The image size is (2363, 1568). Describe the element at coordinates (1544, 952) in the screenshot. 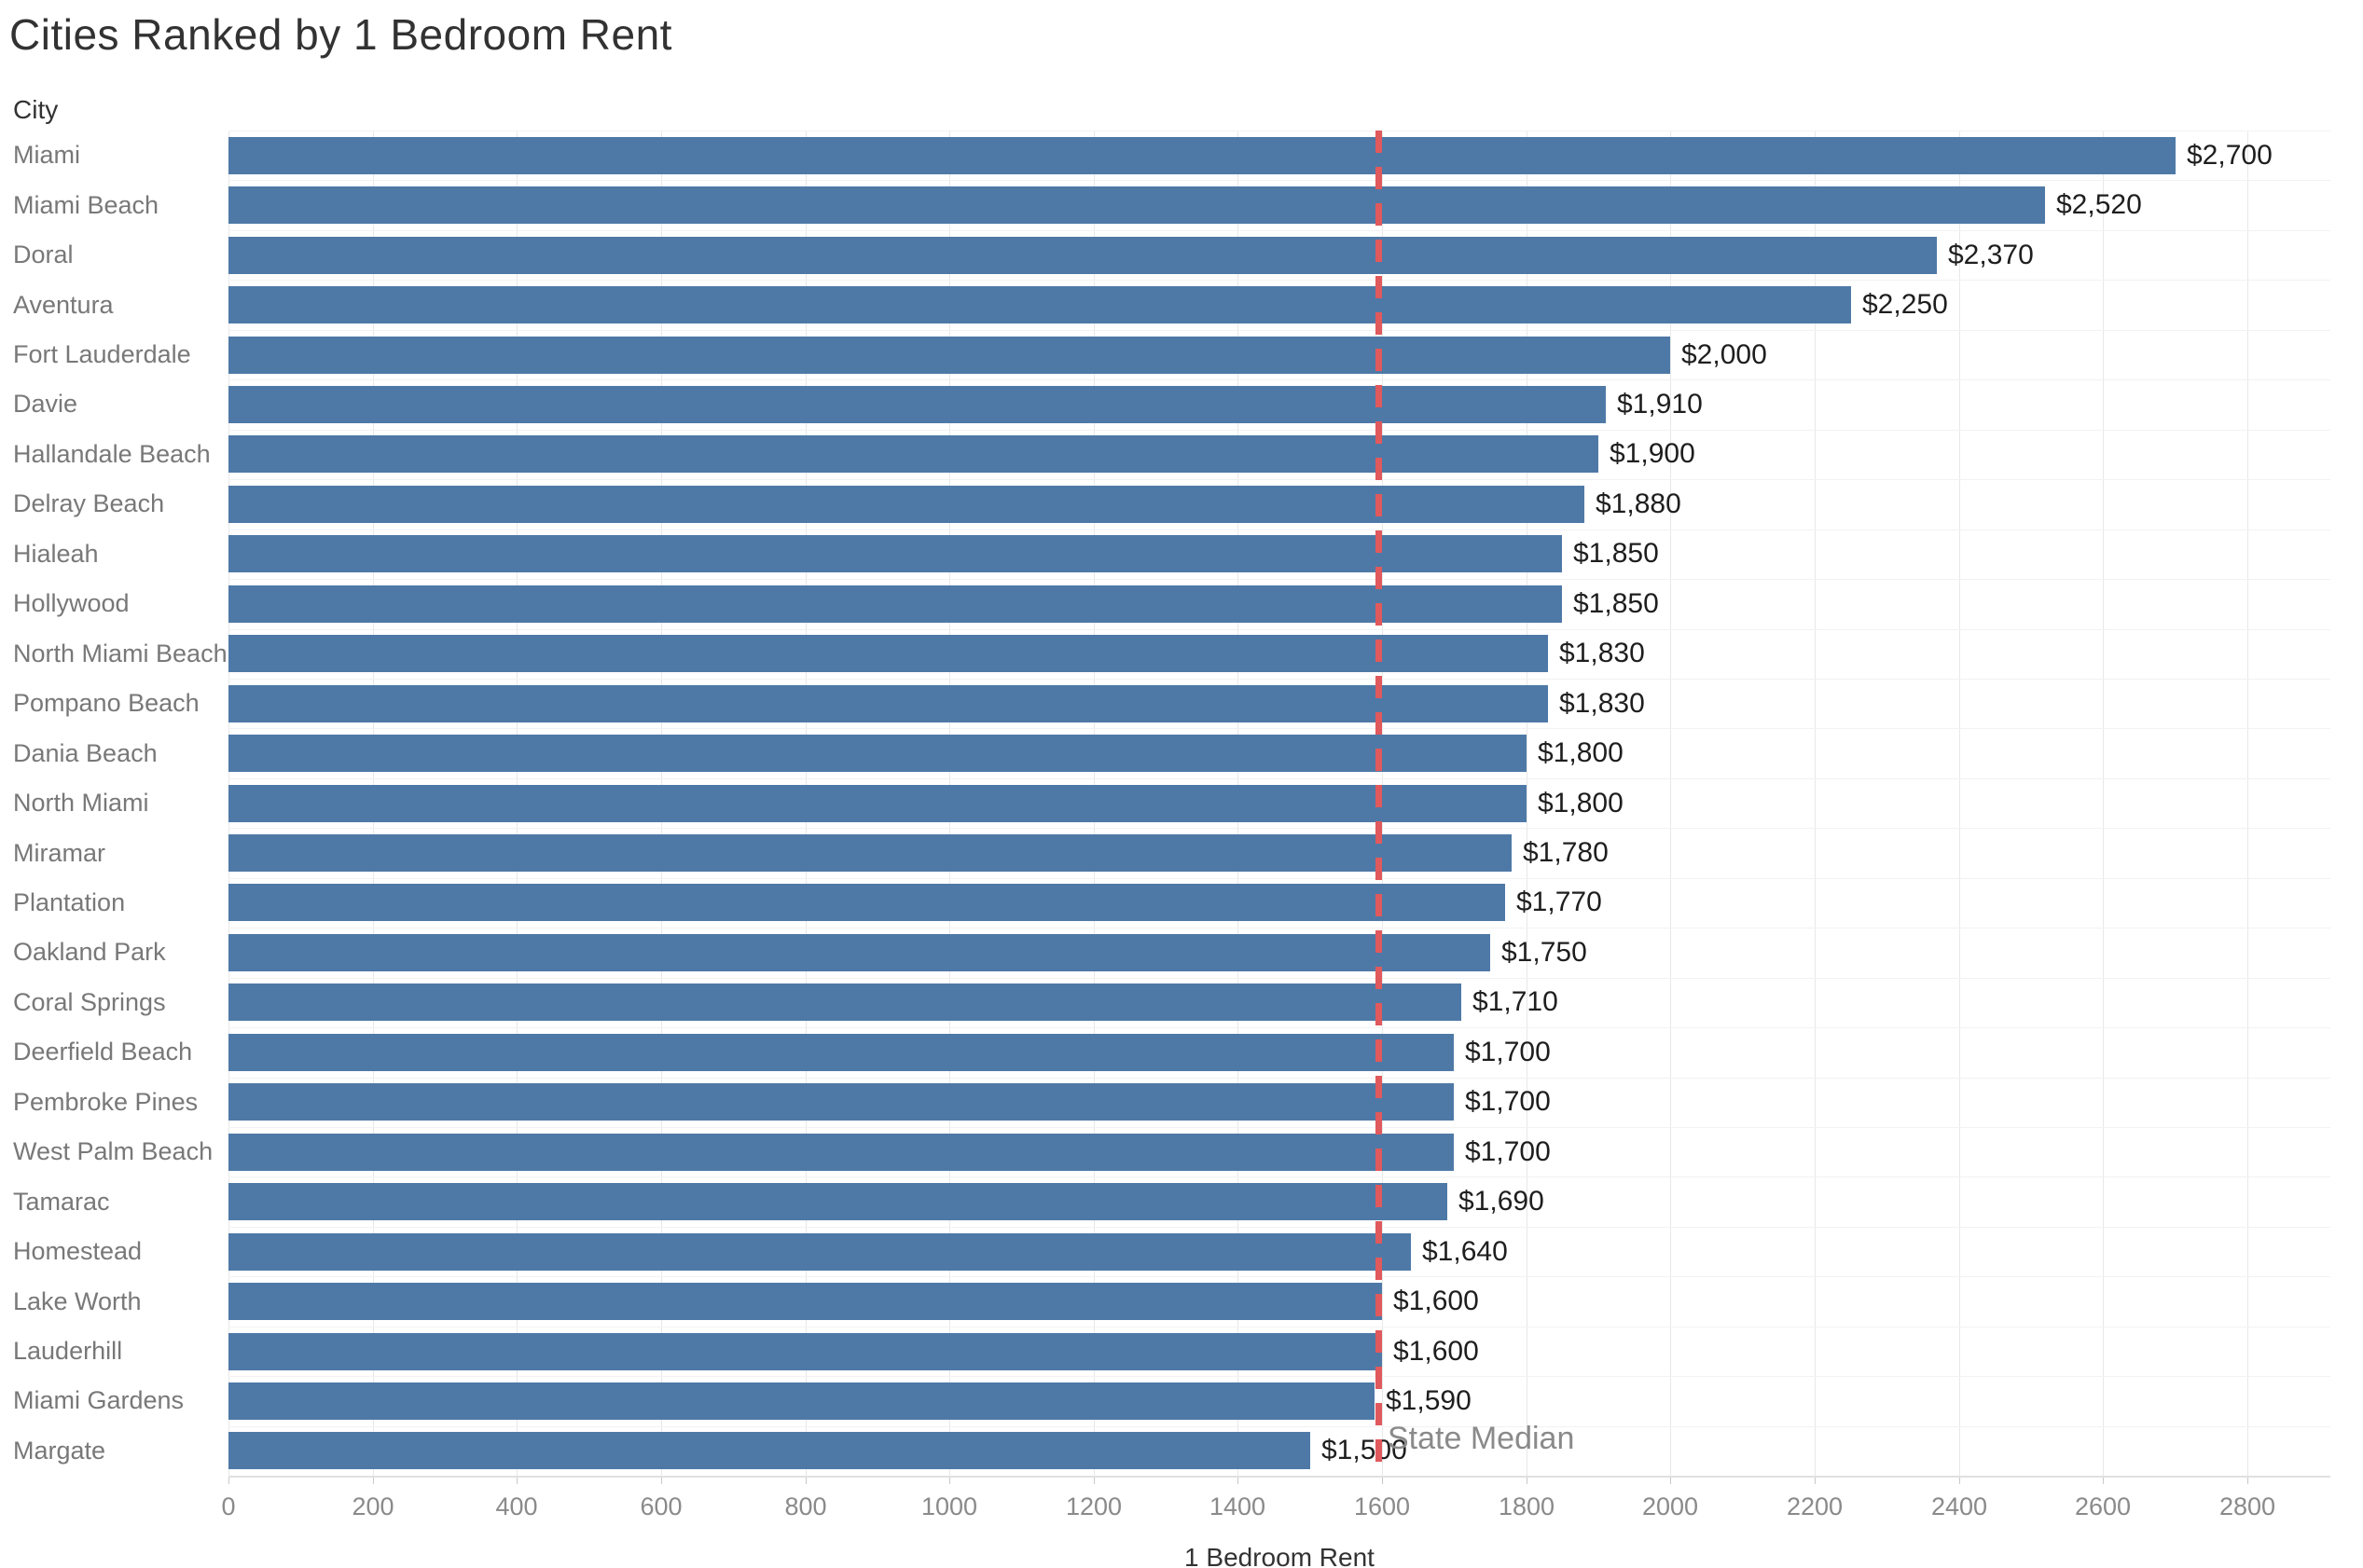

I see `value-label: $1,750` at that location.